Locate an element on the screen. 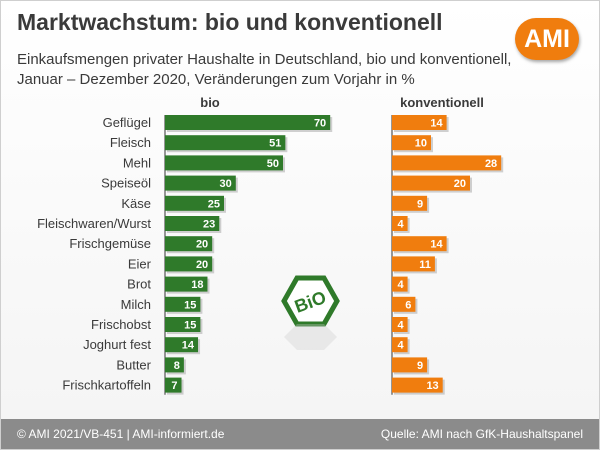 This screenshot has height=450, width=600. category-label: Joghurt fest is located at coordinates (117, 344).